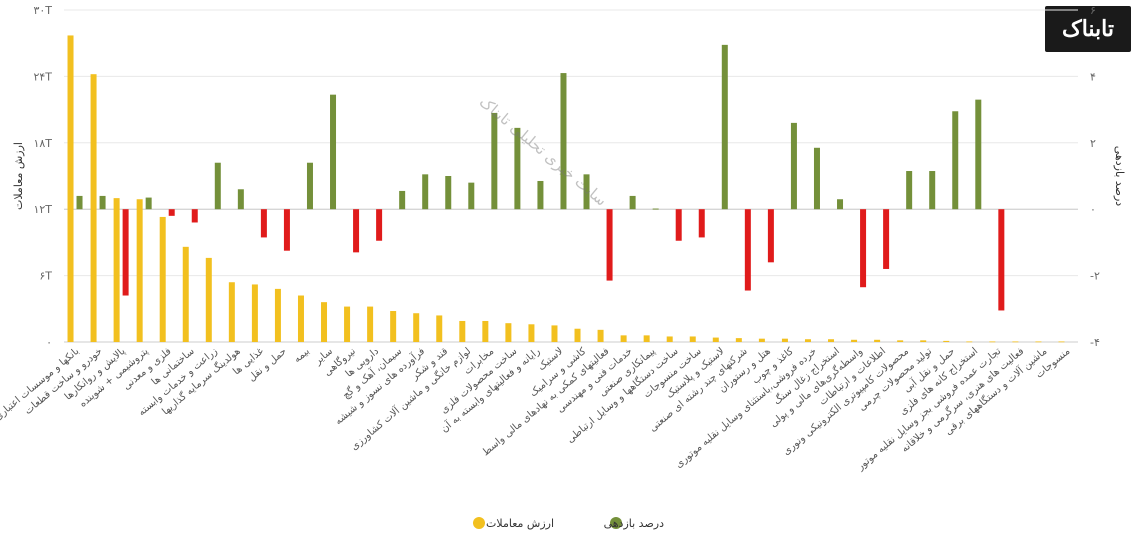 The height and width of the screenshot is (542, 1135). Describe the element at coordinates (1095, 342) in the screenshot. I see `right-tick-label: -۴` at that location.